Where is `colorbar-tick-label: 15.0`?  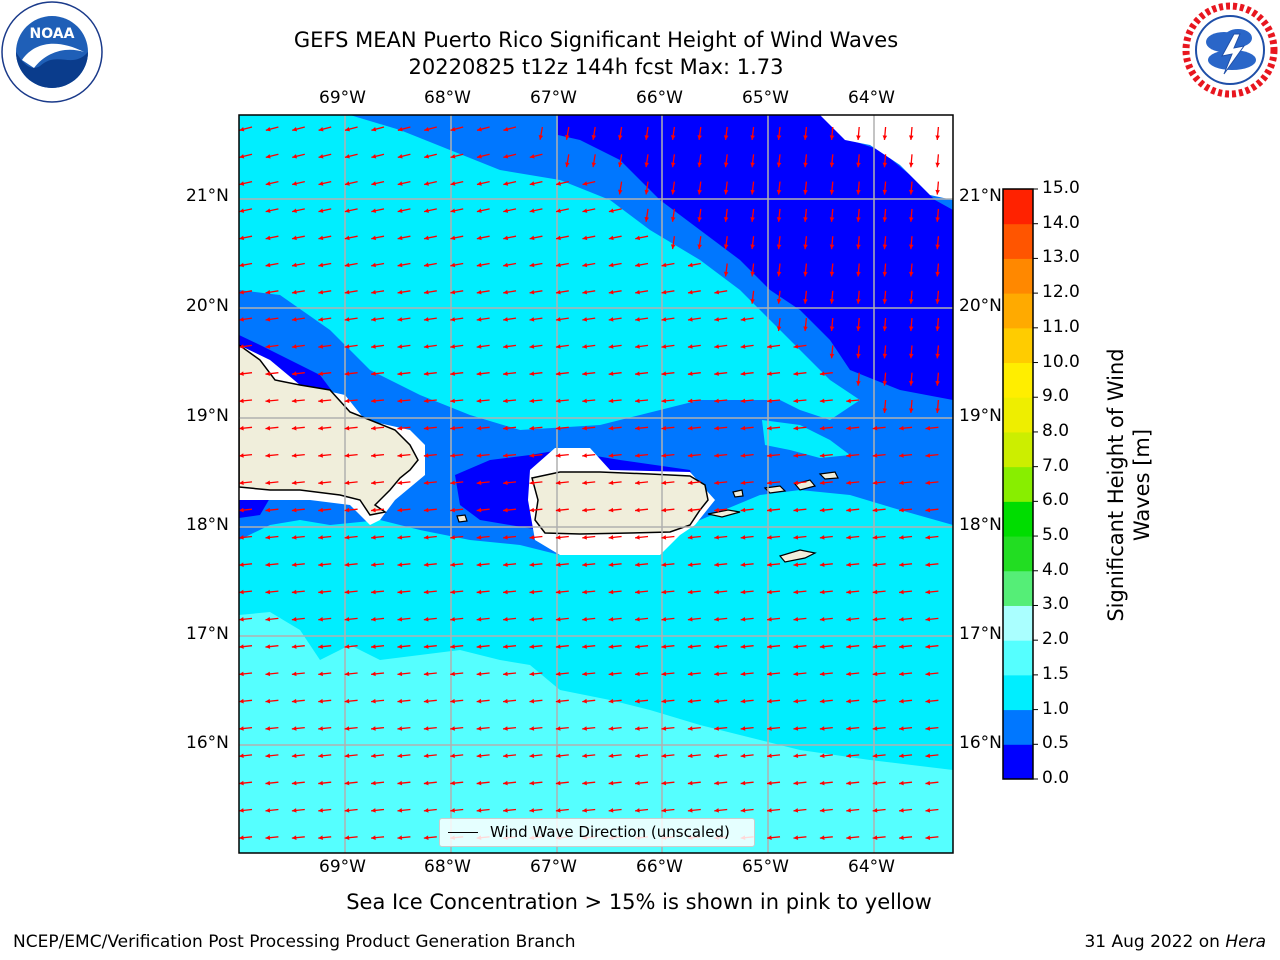 colorbar-tick-label: 15.0 is located at coordinates (1061, 188).